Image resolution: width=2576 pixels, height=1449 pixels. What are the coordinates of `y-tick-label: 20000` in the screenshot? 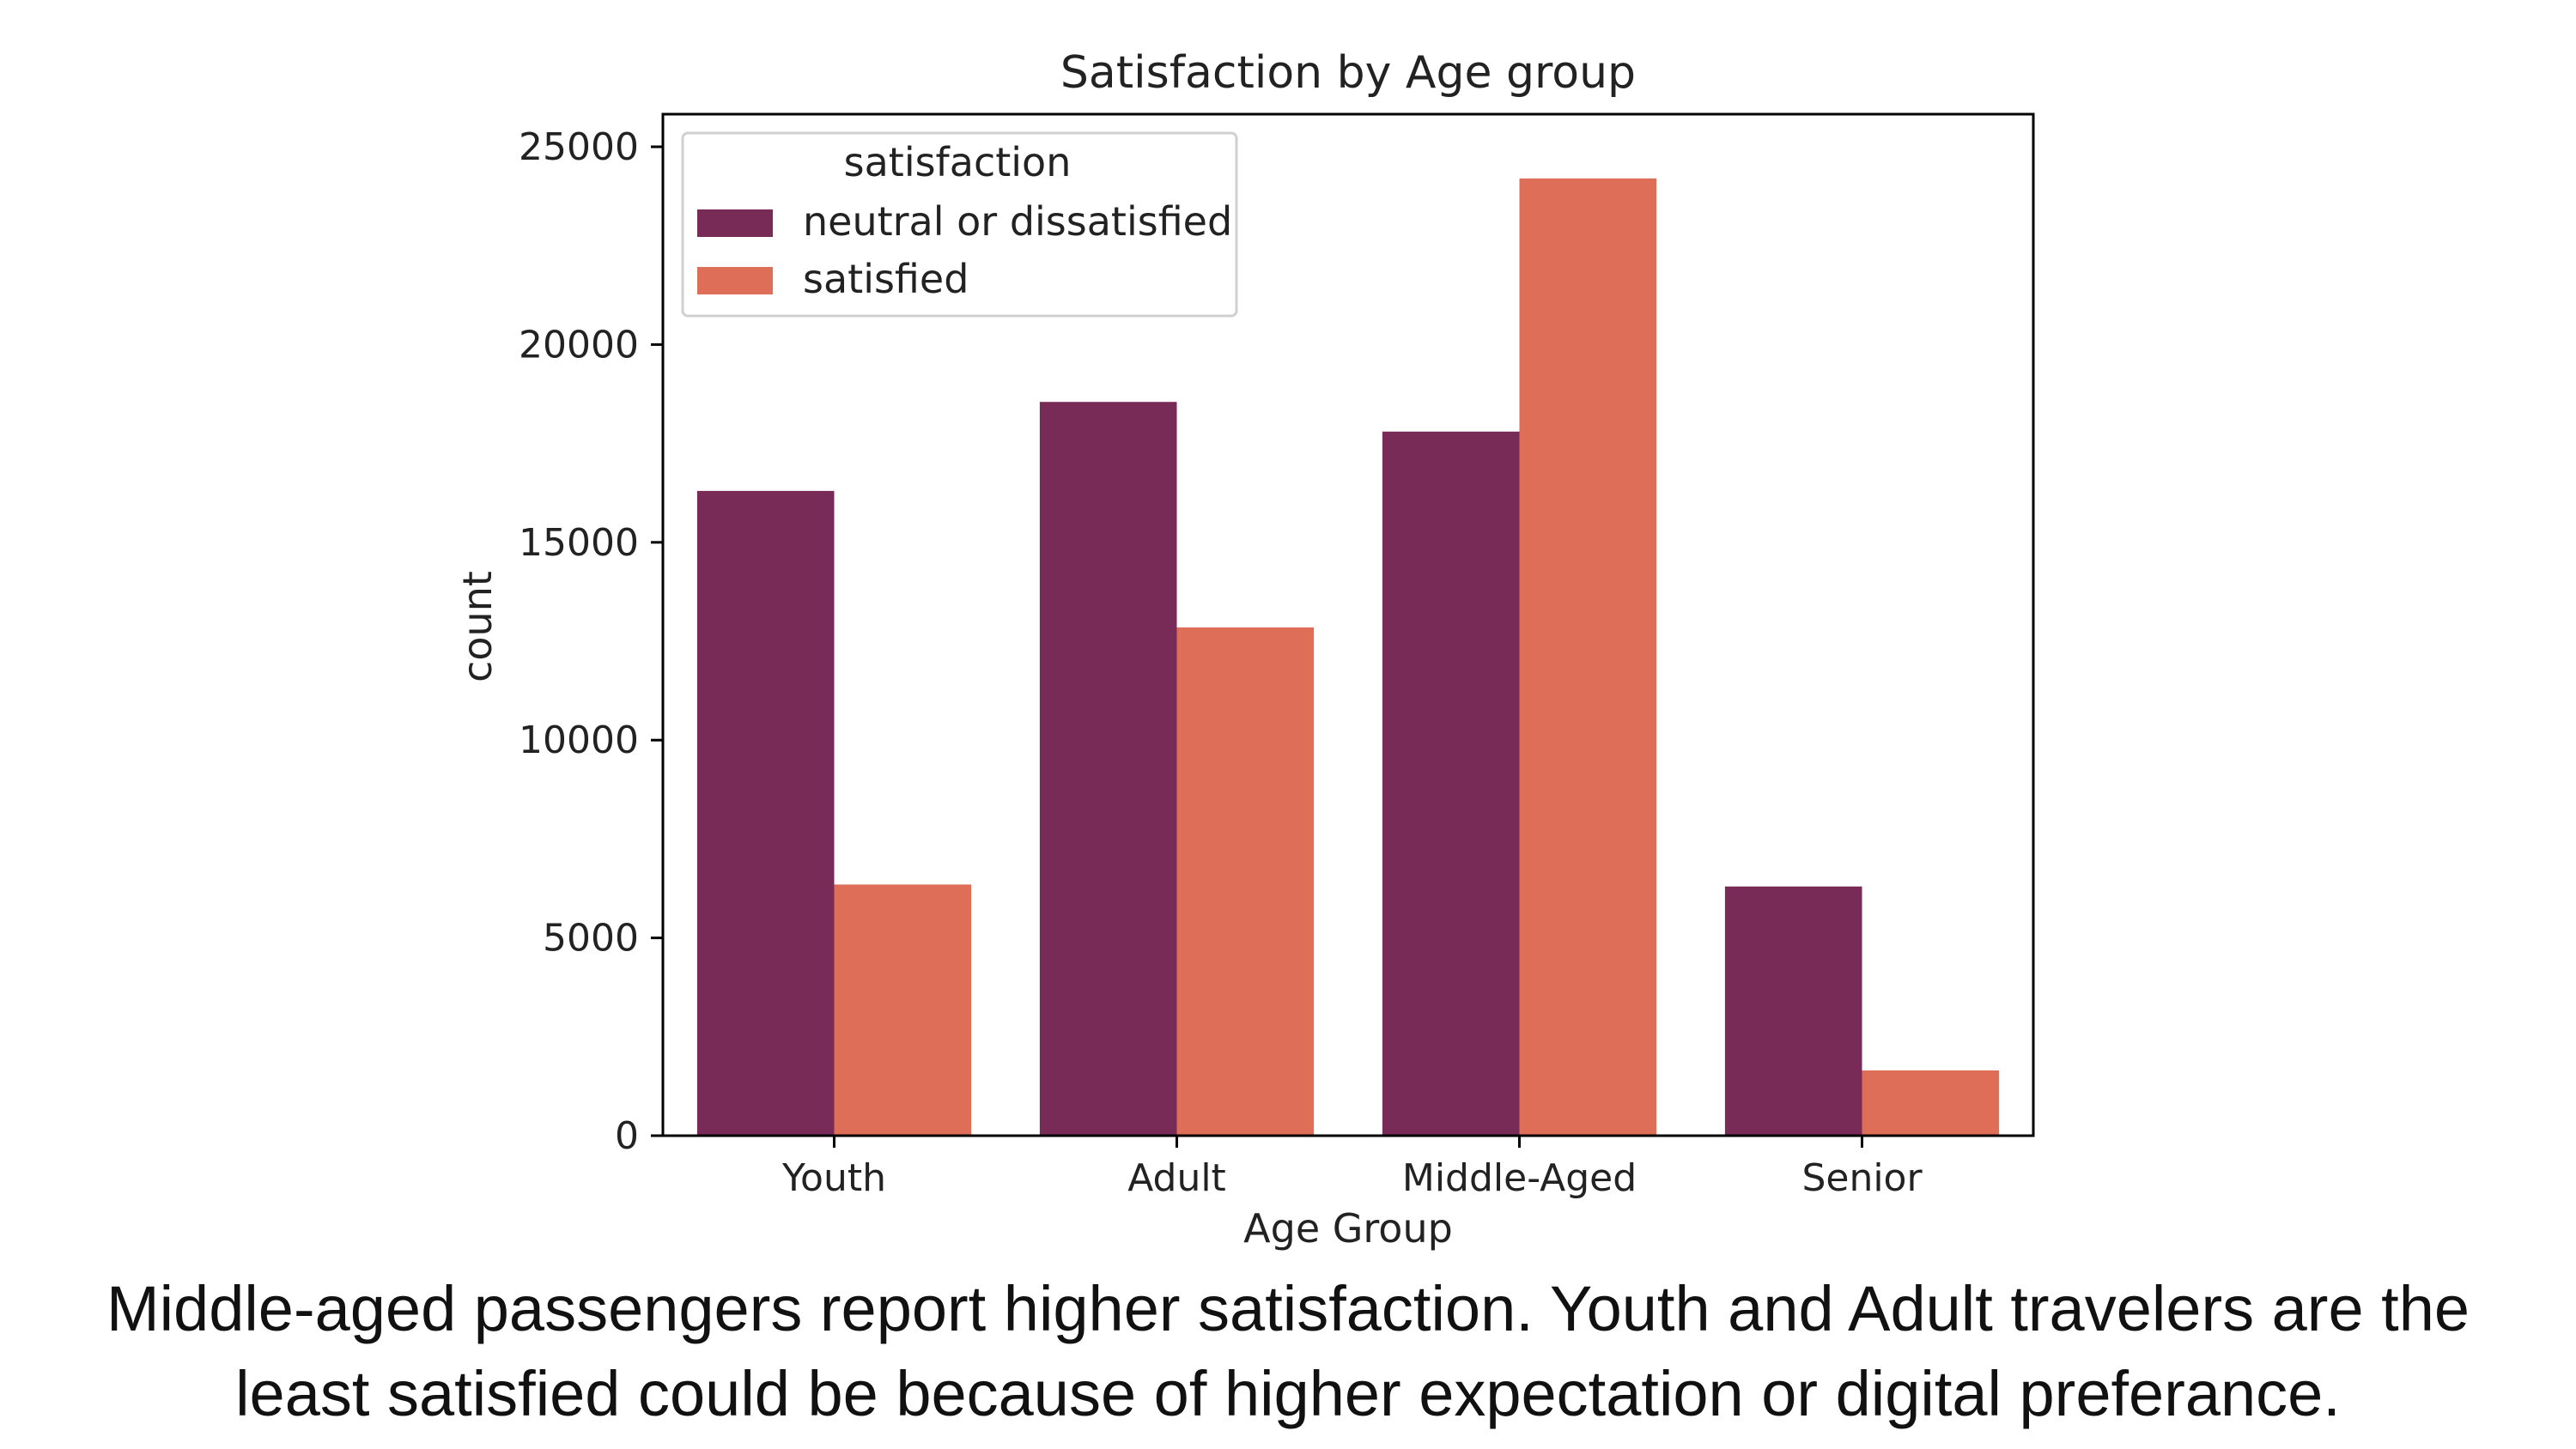 It's located at (579, 345).